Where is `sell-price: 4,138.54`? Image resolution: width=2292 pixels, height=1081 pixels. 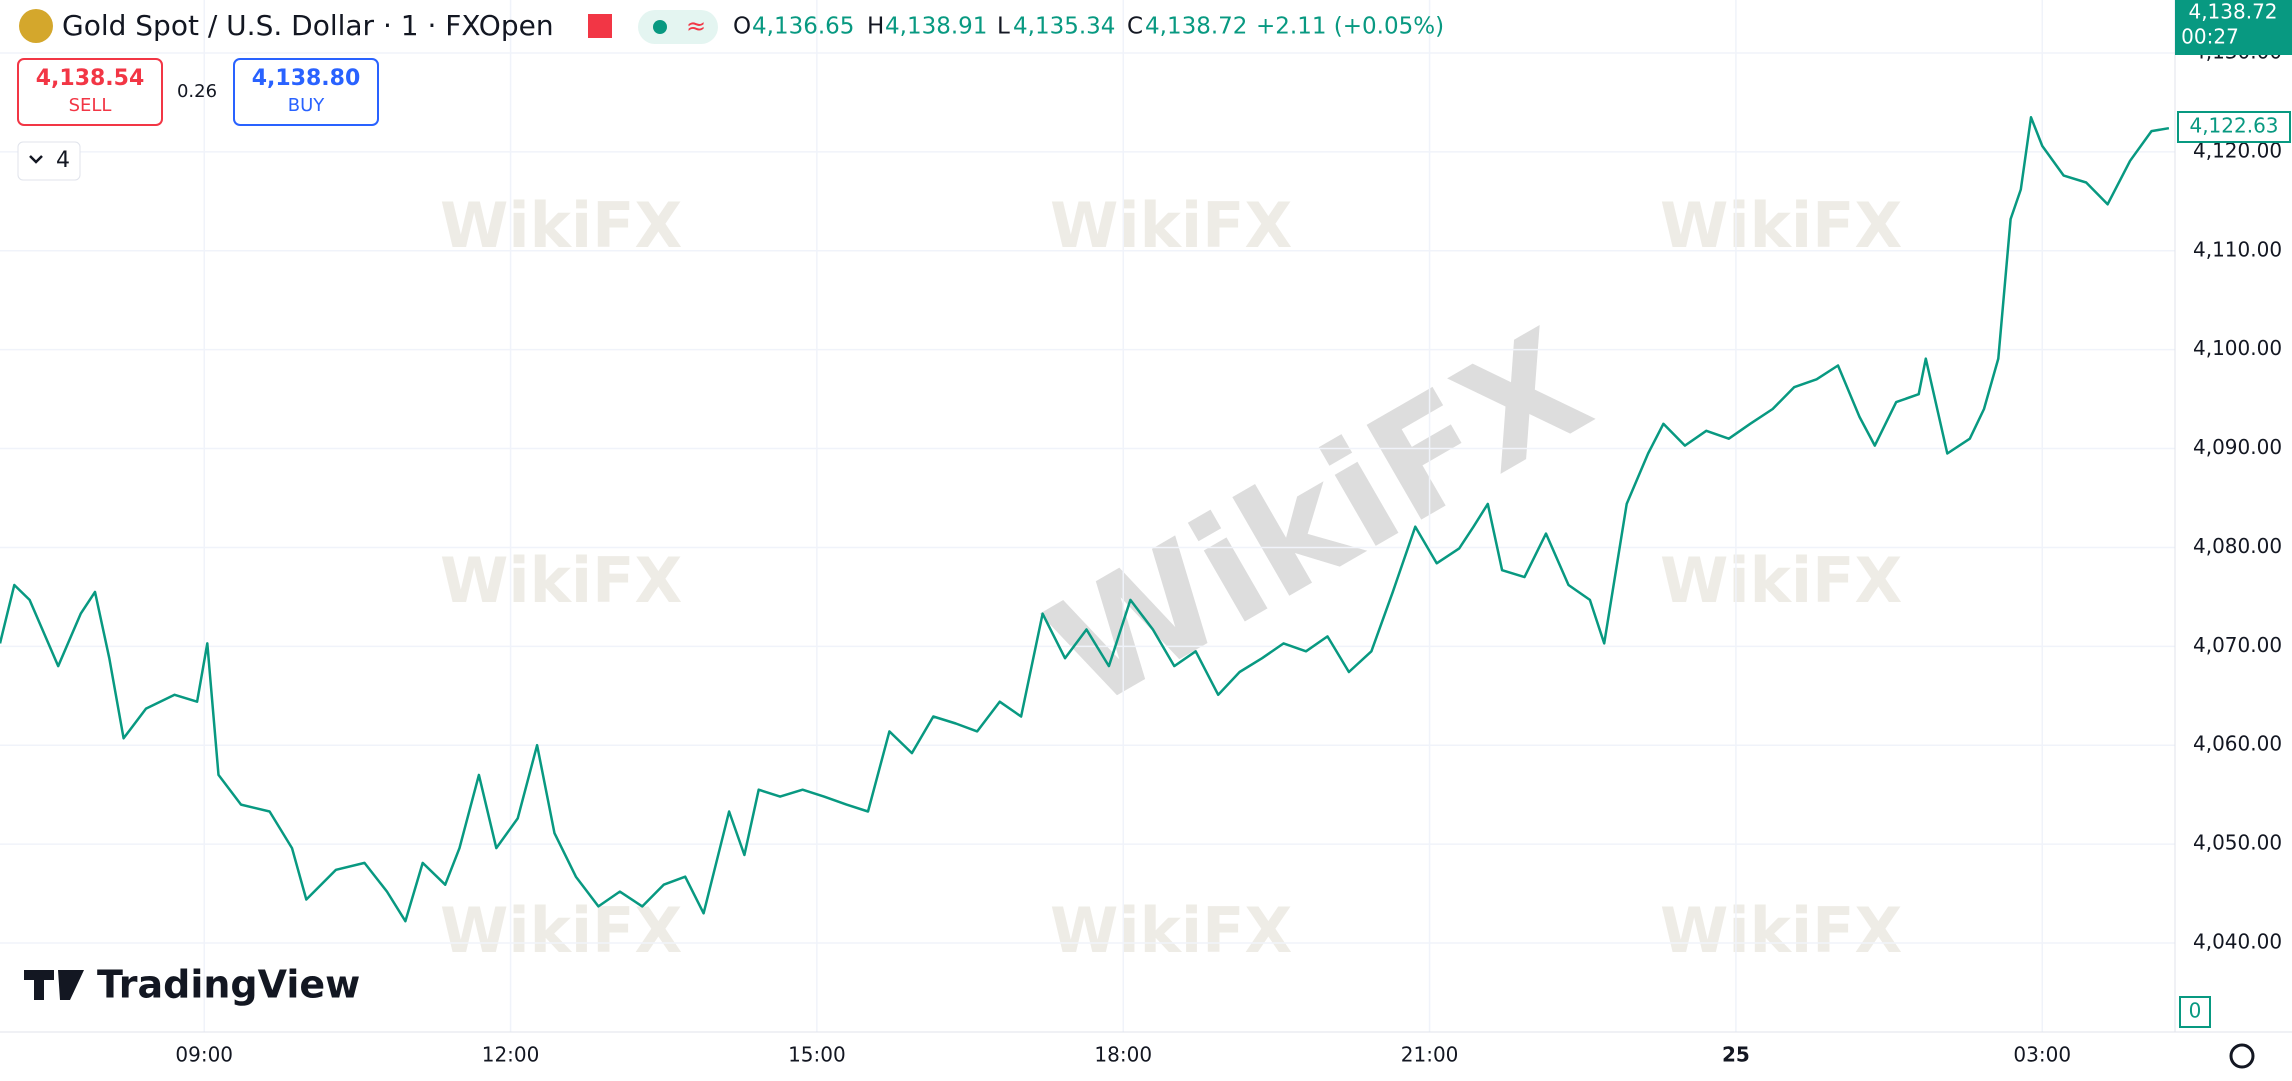 sell-price: 4,138.54 is located at coordinates (90, 78).